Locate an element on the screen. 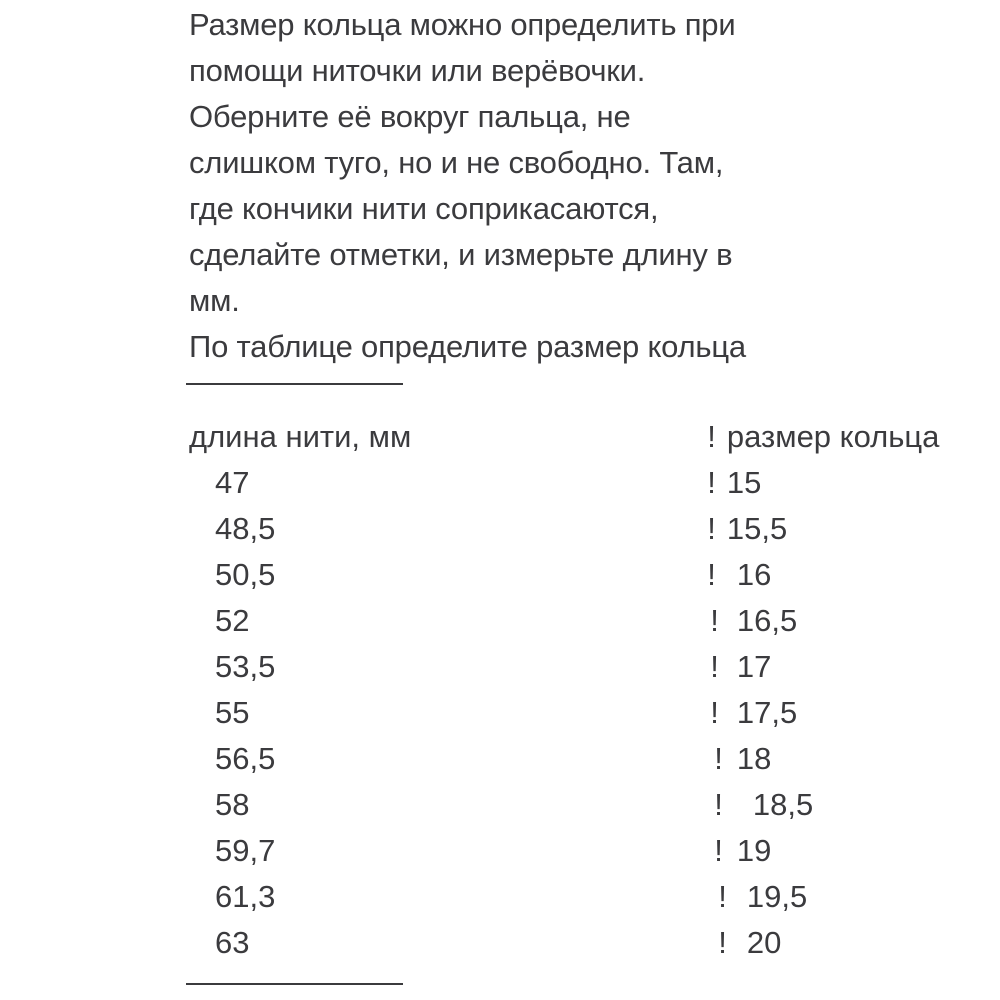 This screenshot has height=1000, width=1000. cell-thread-length: 56,5 is located at coordinates (245, 758).